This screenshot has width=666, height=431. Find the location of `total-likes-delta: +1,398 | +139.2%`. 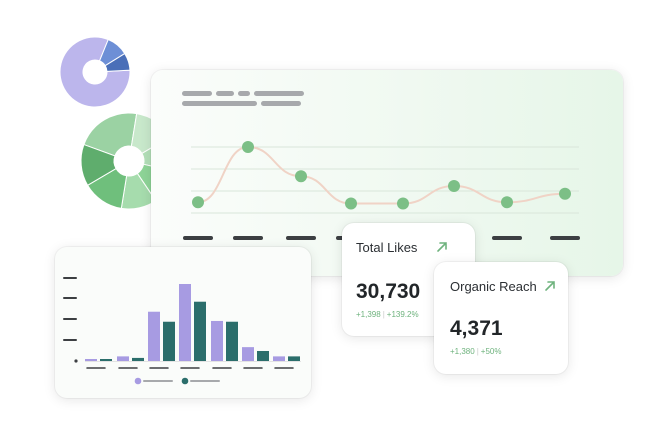

total-likes-delta: +1,398 | +139.2% is located at coordinates (387, 314).